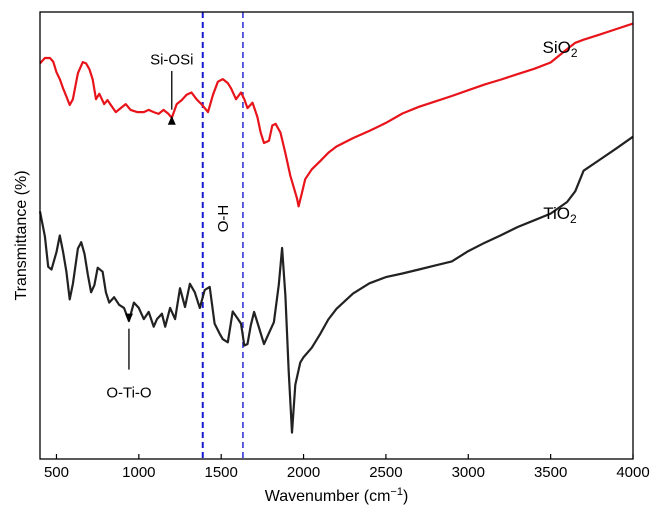  Describe the element at coordinates (560, 215) in the screenshot. I see `series-label-tio2: TiO2` at that location.